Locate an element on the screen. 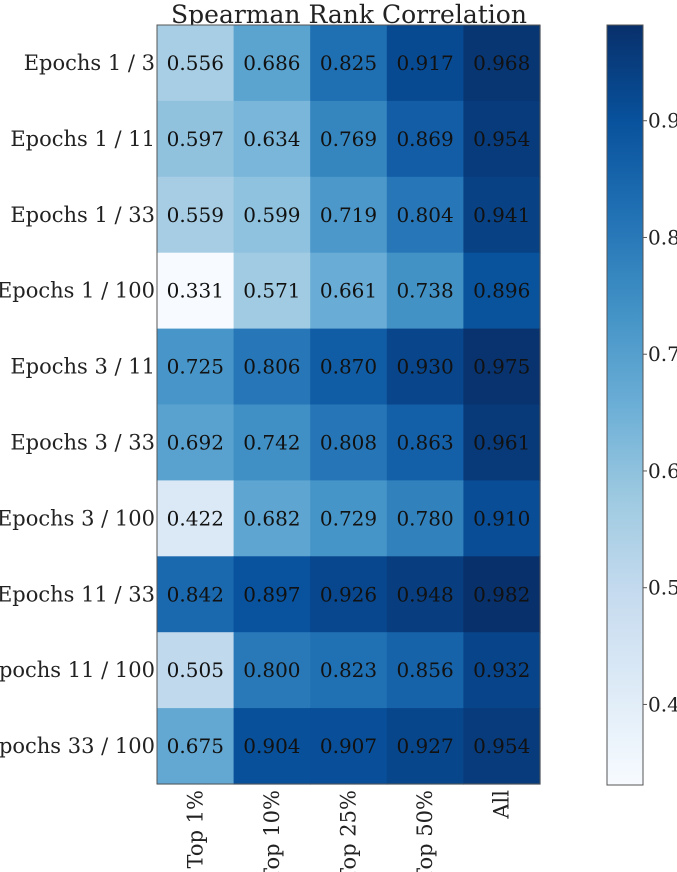  cell-value-label: 0.769 is located at coordinates (348, 139).